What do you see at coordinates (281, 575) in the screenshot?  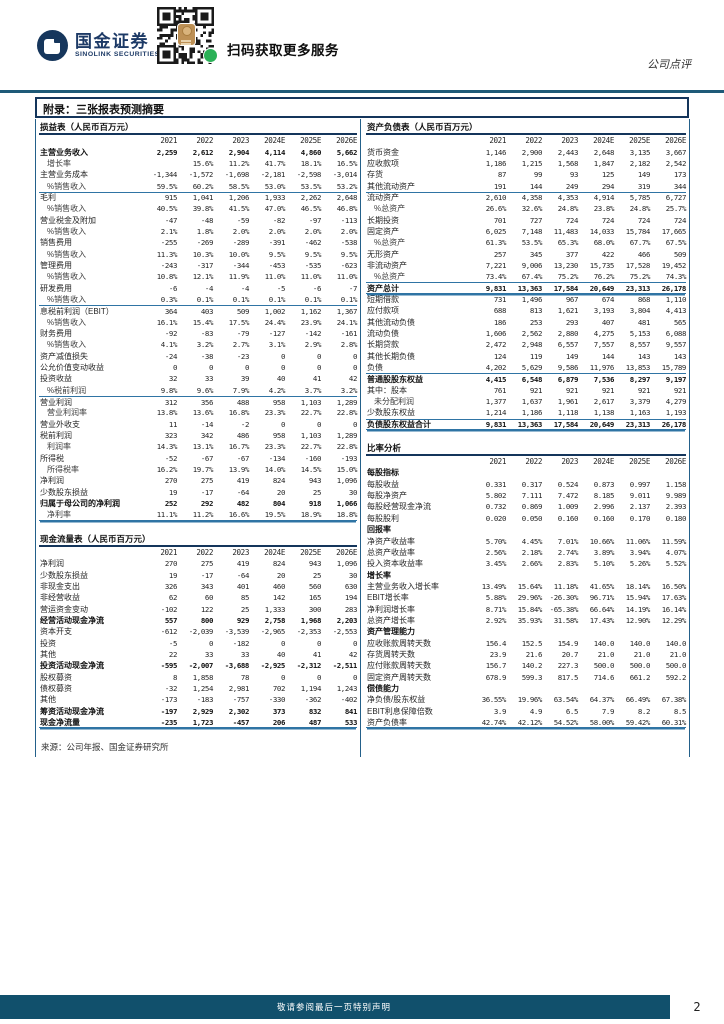 I see `value-cell: 20` at bounding box center [281, 575].